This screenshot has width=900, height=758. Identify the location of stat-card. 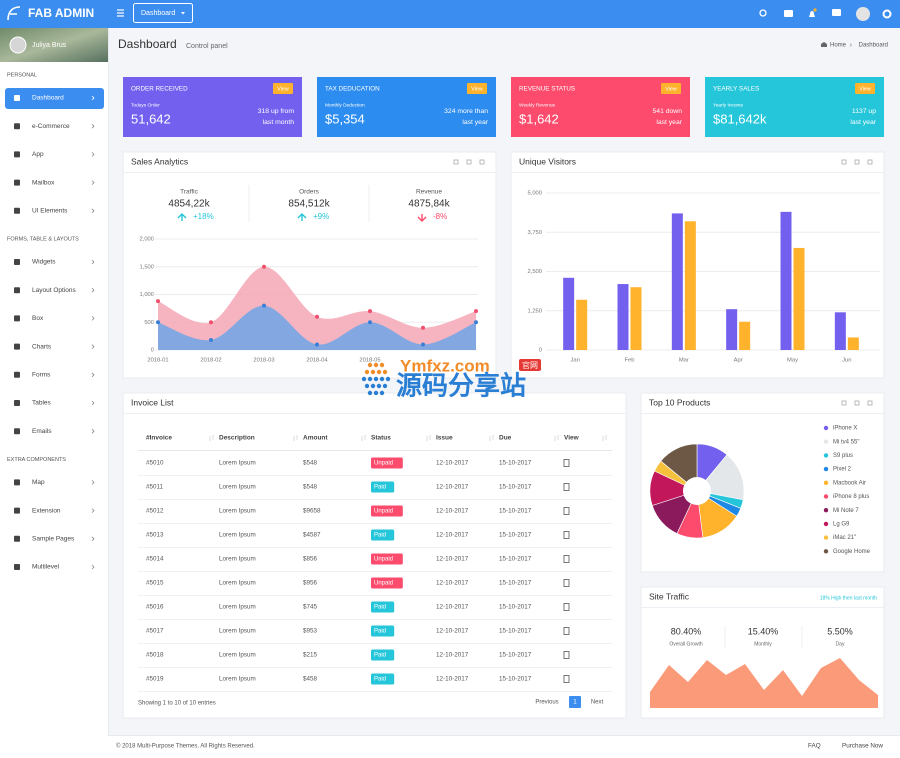
(794, 107).